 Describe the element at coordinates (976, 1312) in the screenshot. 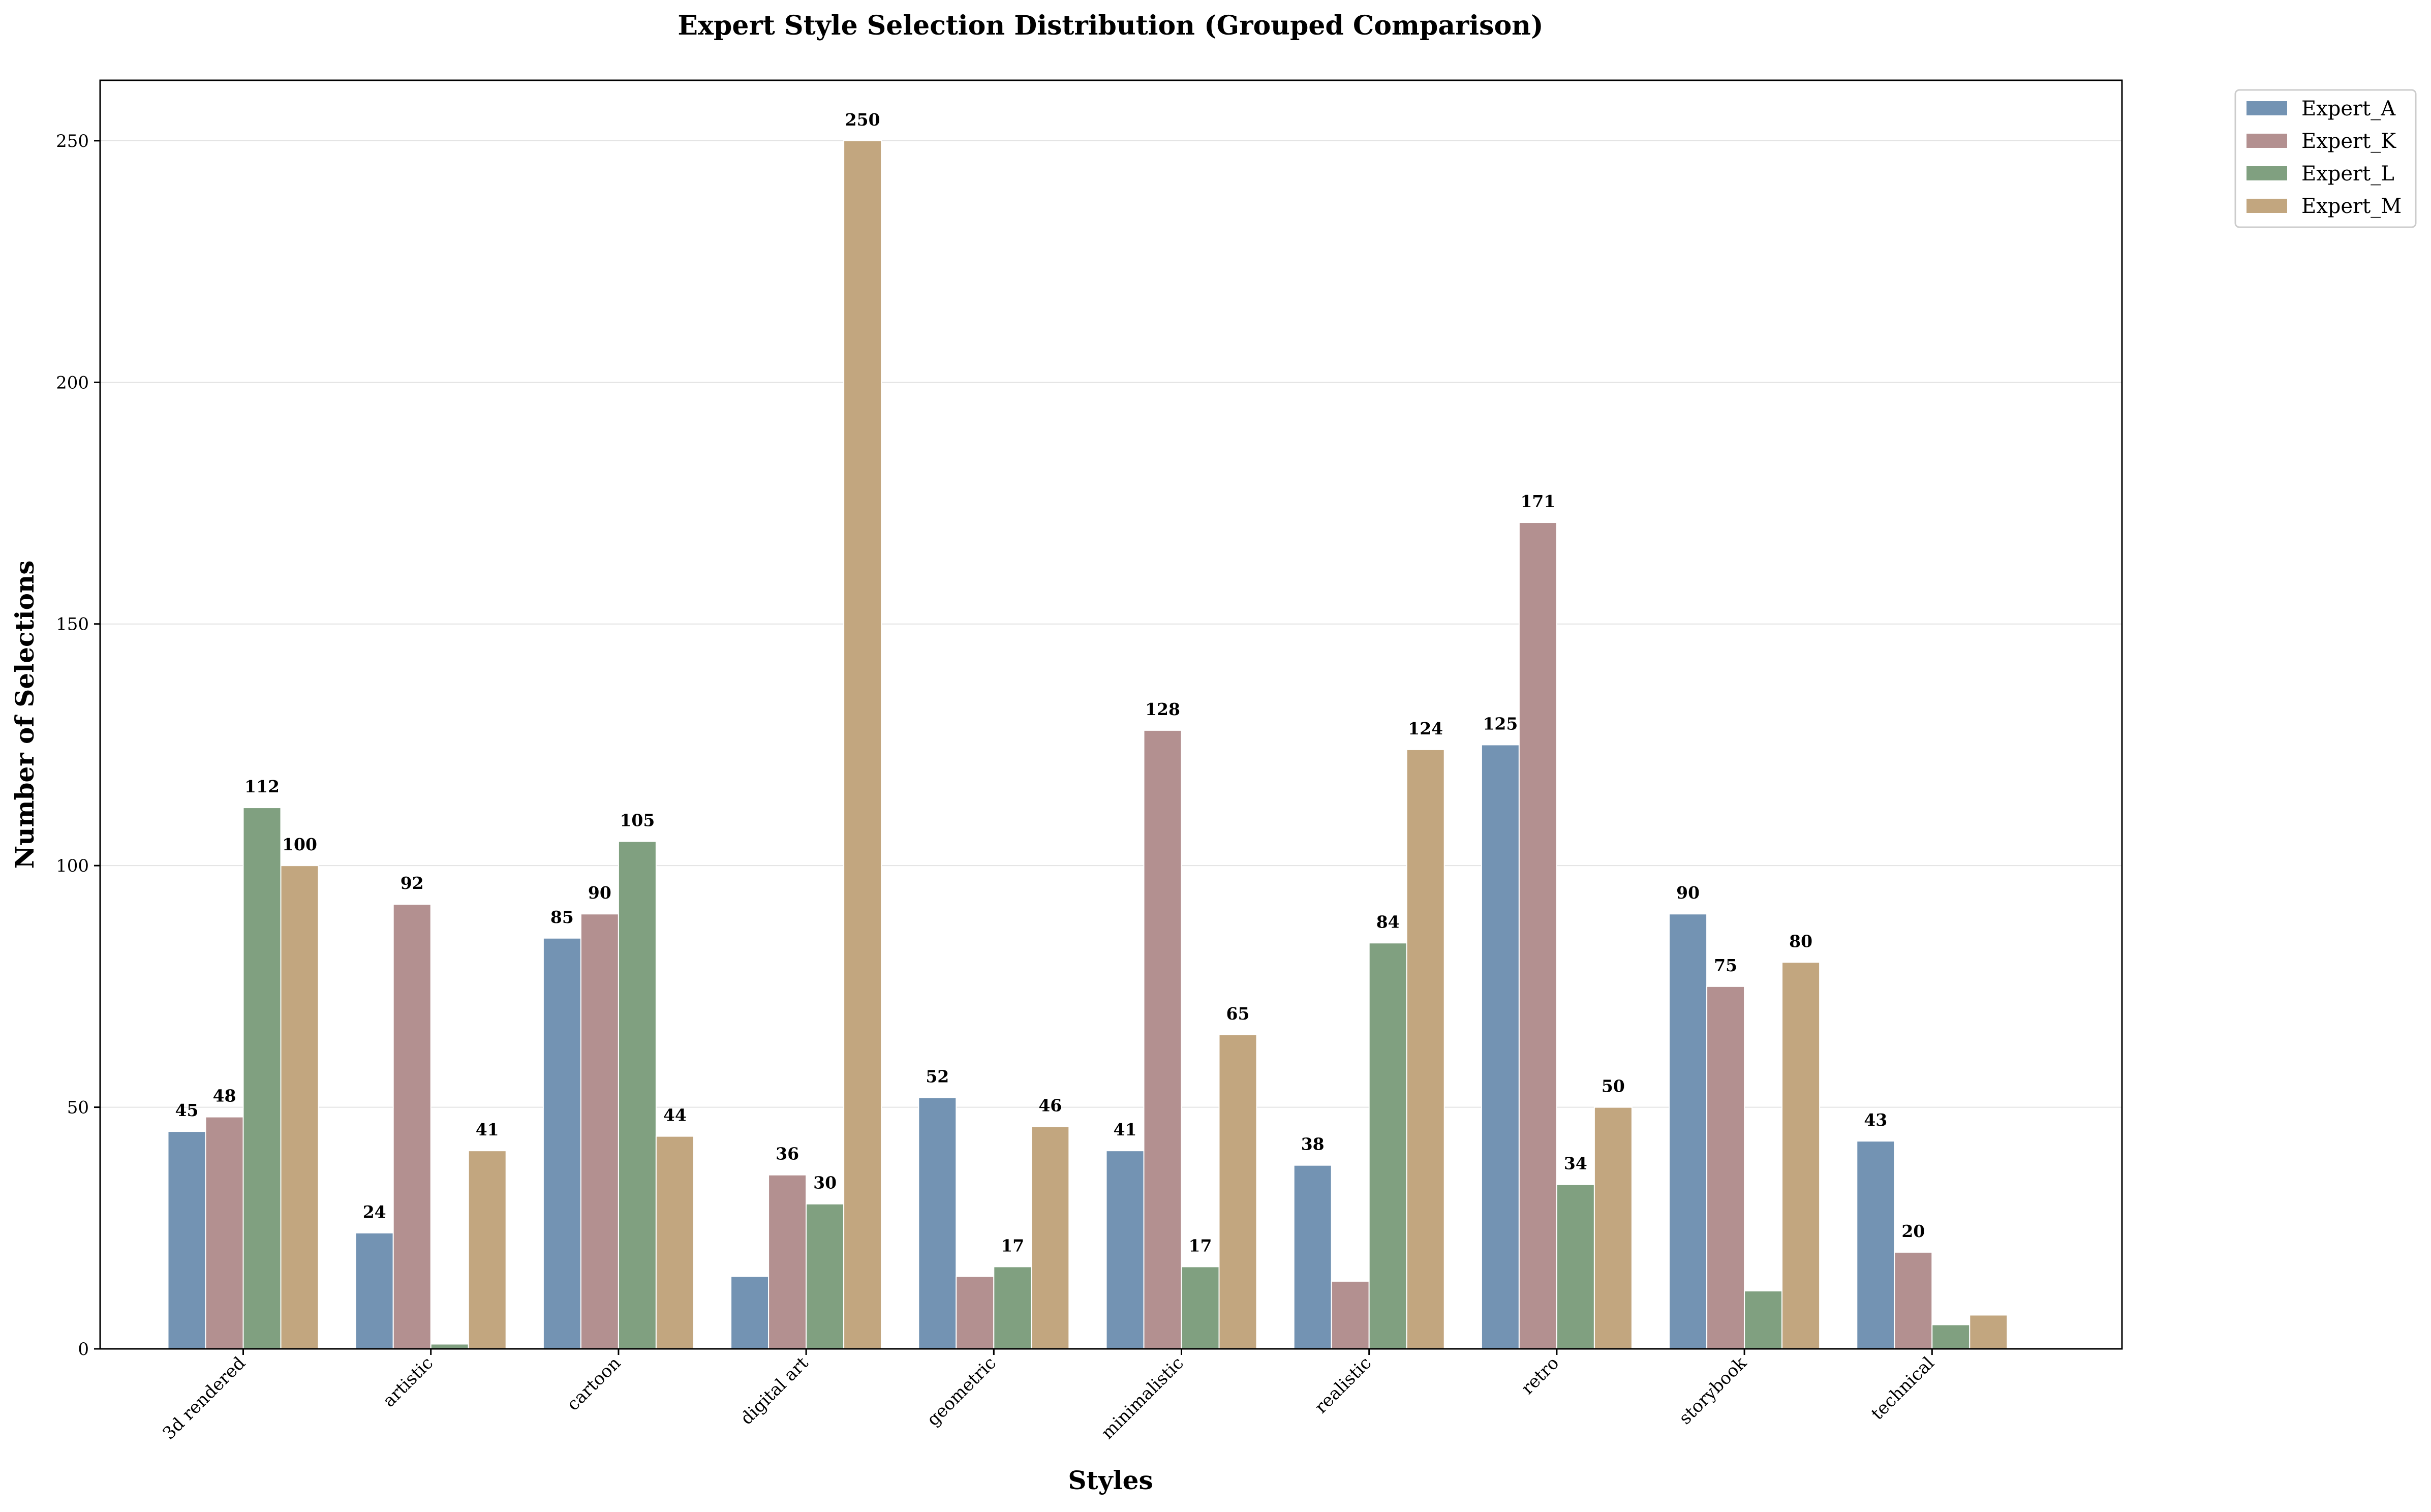

I see `bar-expert-k-geometric` at that location.